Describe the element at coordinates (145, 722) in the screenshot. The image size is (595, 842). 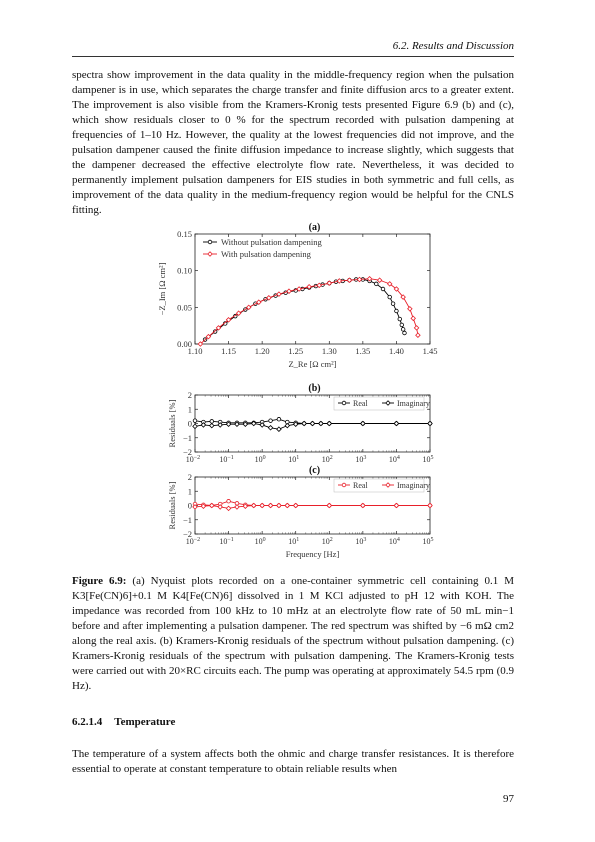
I see `section-title: Temperature` at that location.